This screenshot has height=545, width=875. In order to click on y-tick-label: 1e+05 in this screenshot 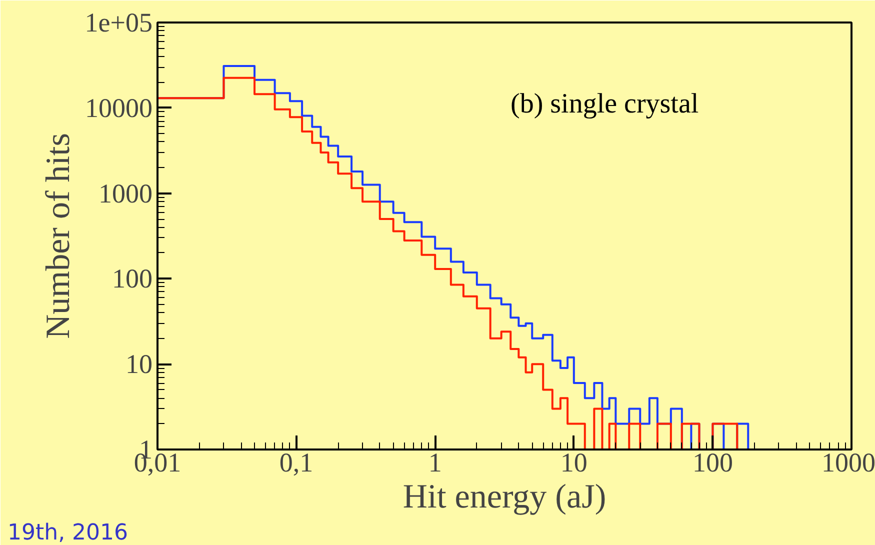, I will do `click(118, 23)`.